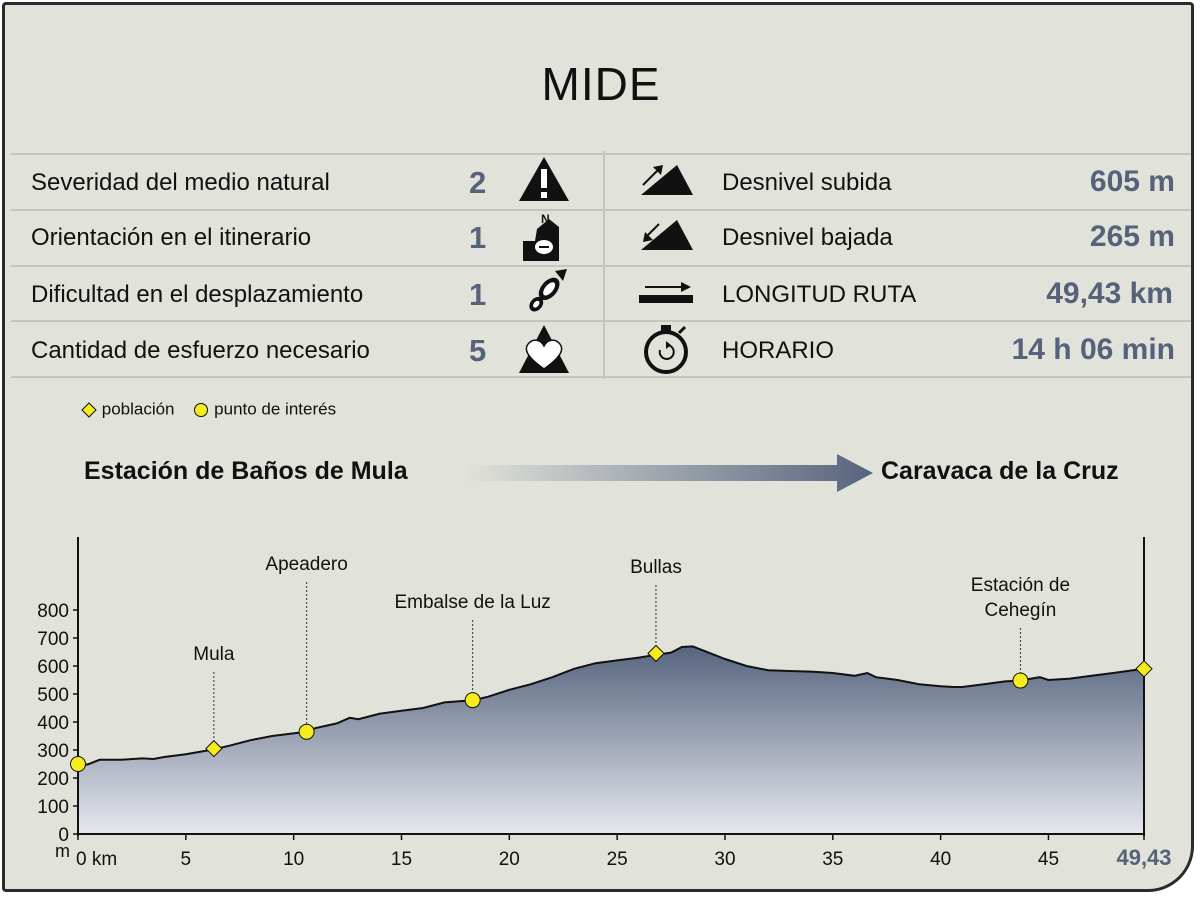  Describe the element at coordinates (401, 859) in the screenshot. I see `x-tick-label: 15` at that location.